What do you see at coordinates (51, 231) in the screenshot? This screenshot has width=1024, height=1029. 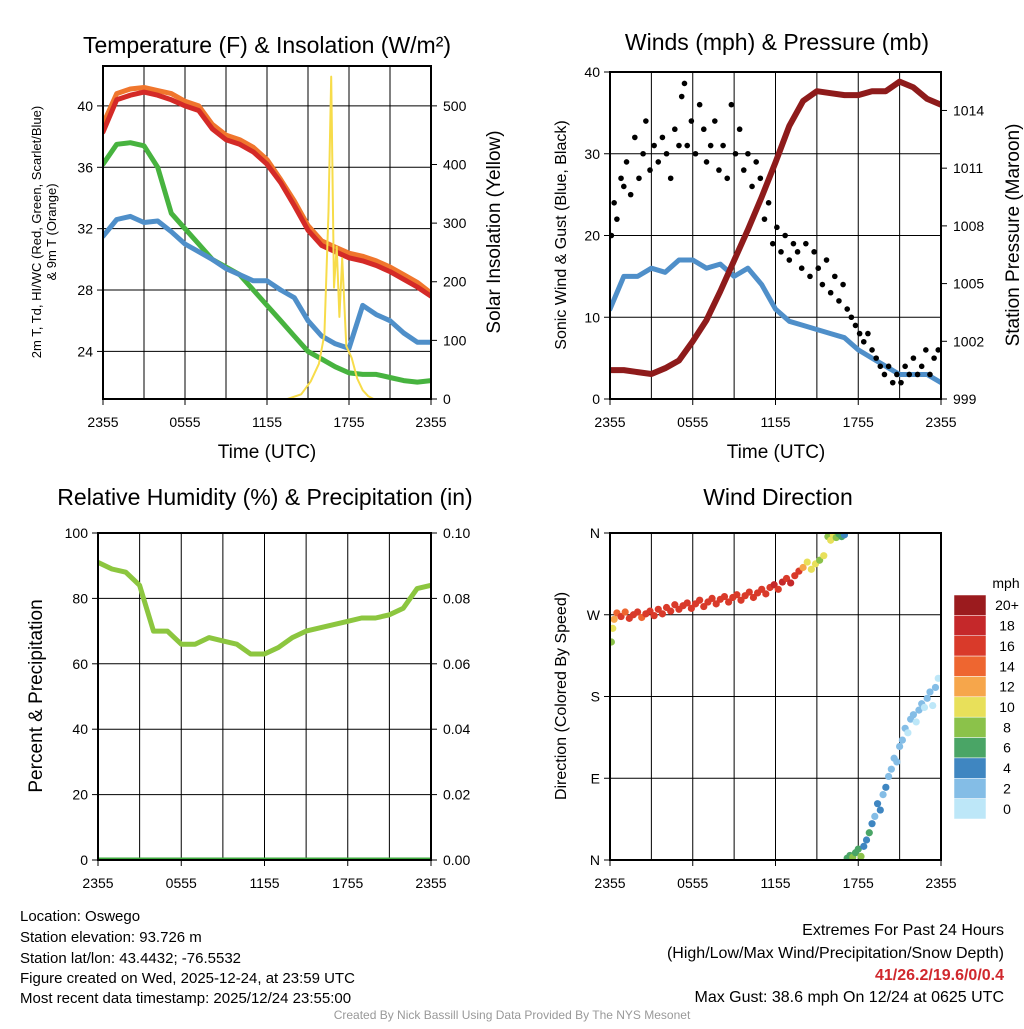 I see `temp-ylabel-2: & 9m T (Orange)` at bounding box center [51, 231].